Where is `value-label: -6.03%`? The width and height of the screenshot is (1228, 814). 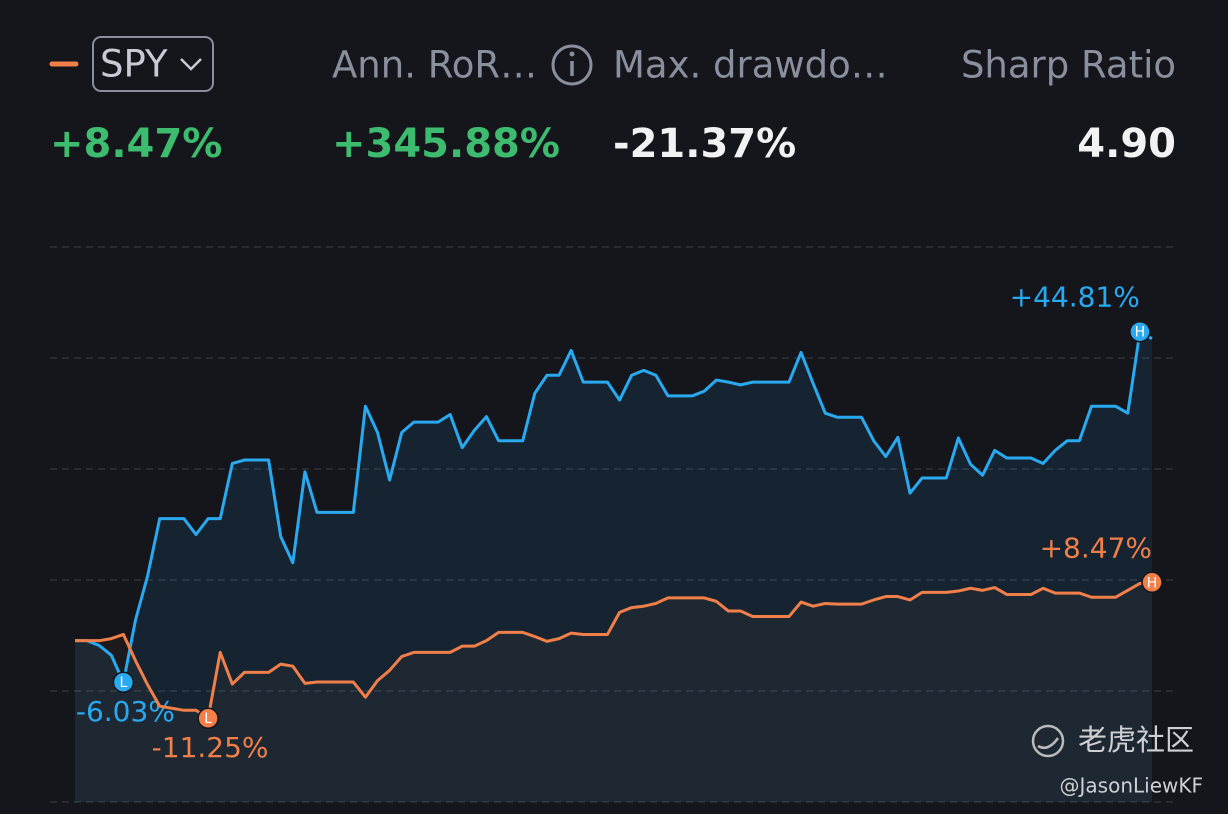 value-label: -6.03% is located at coordinates (125, 711).